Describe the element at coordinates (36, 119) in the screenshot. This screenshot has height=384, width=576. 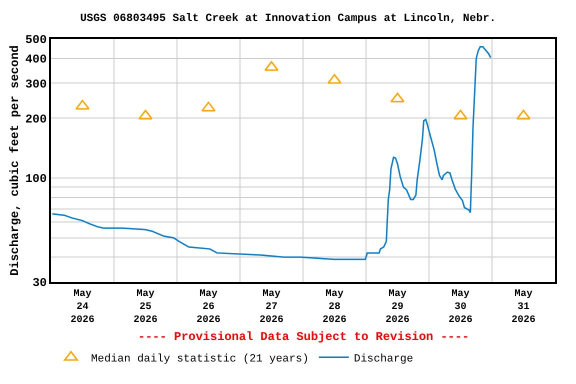
I see `y-tick-label: 200` at that location.